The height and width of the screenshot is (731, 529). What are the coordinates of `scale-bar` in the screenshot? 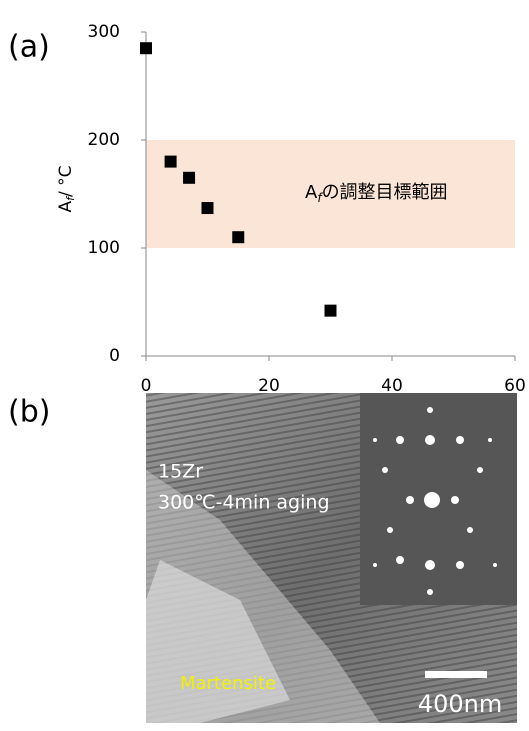 It's located at (456, 674).